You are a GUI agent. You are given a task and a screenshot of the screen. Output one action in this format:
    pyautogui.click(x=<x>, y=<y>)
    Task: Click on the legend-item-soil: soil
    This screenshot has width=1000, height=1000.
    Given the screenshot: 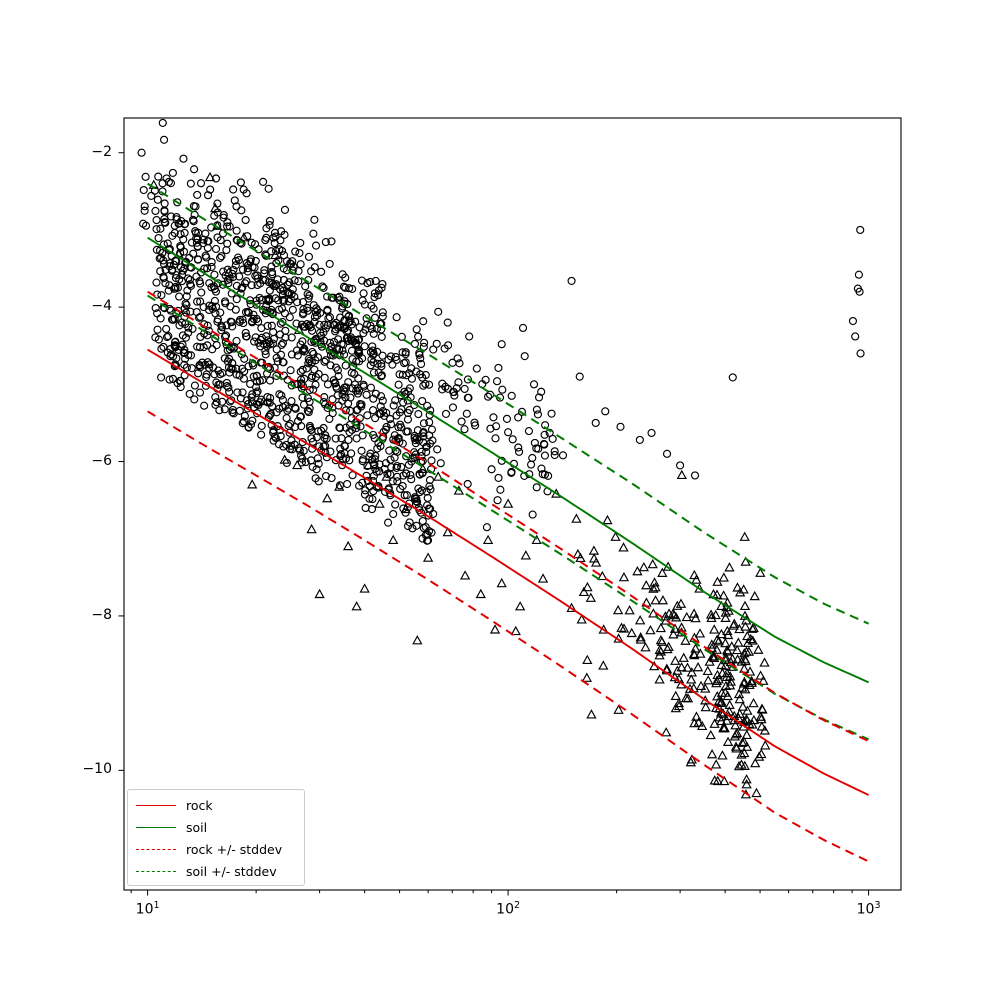 What is the action you would take?
    pyautogui.click(x=220, y=828)
    